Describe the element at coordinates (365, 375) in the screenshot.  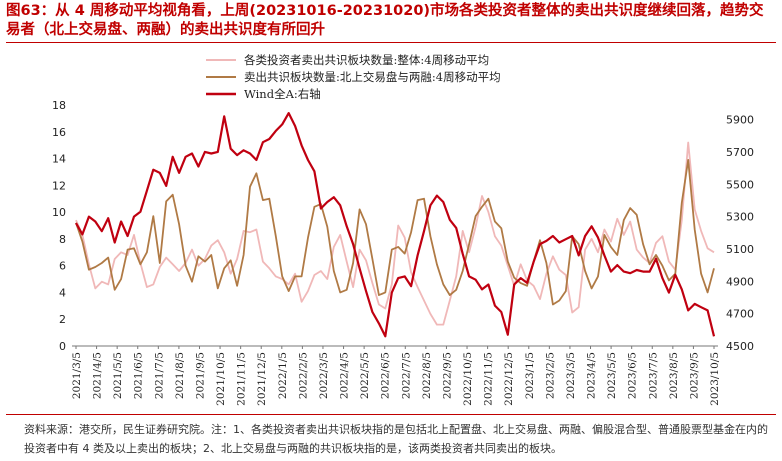
I see `x-tick-label: 2022/5/5` at that location.